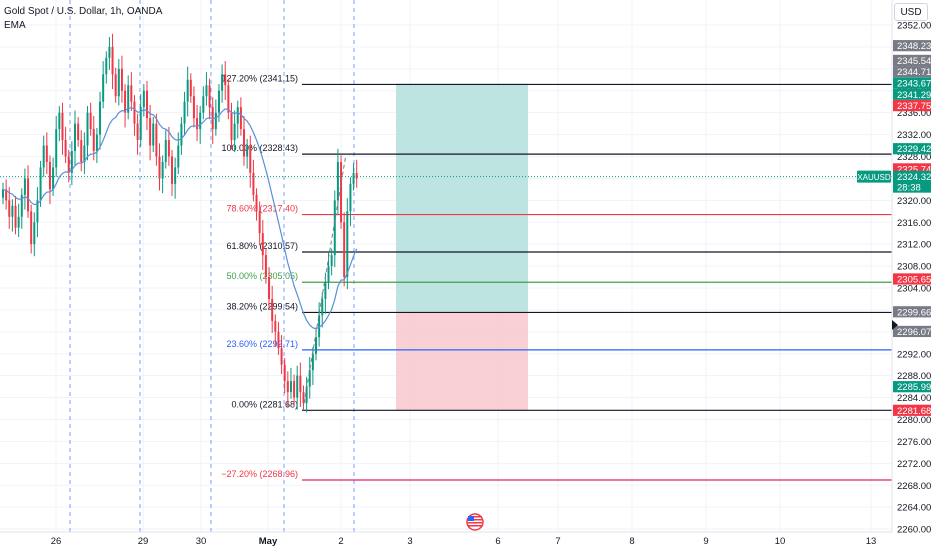 This screenshot has height=555, width=932. What do you see at coordinates (15, 25) in the screenshot?
I see `indicator-label: EMA` at bounding box center [15, 25].